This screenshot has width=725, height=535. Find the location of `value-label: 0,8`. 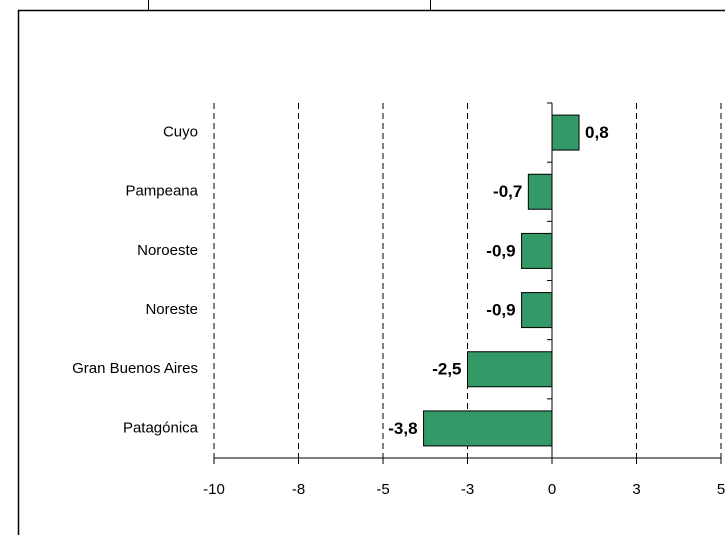

value-label: 0,8 is located at coordinates (597, 132).